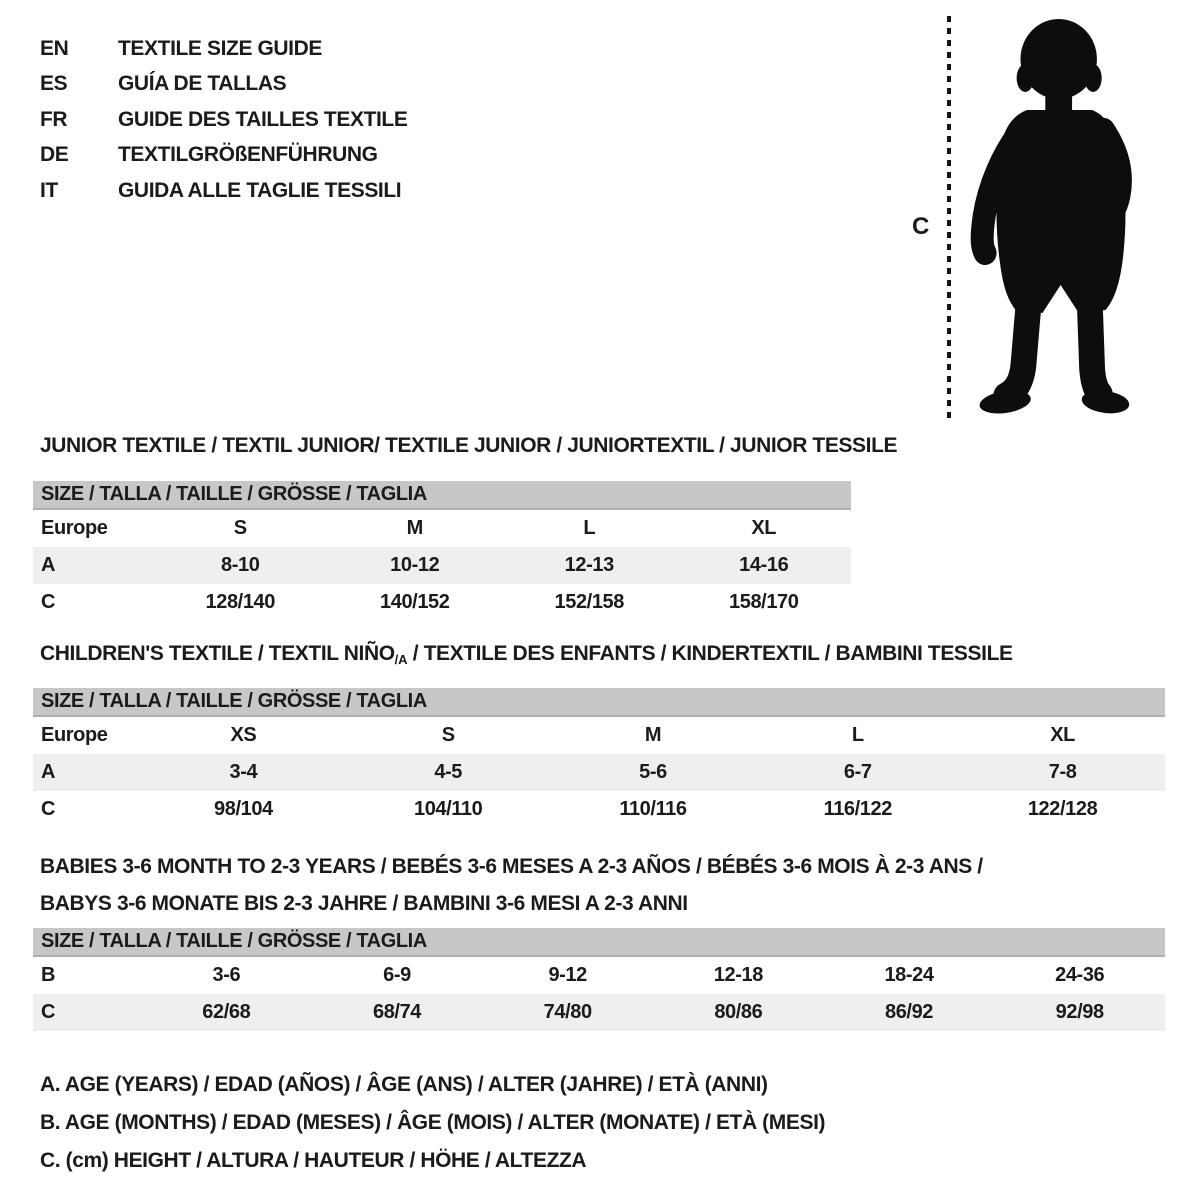  Describe the element at coordinates (589, 602) in the screenshot. I see `height-cell: 152/158` at that location.